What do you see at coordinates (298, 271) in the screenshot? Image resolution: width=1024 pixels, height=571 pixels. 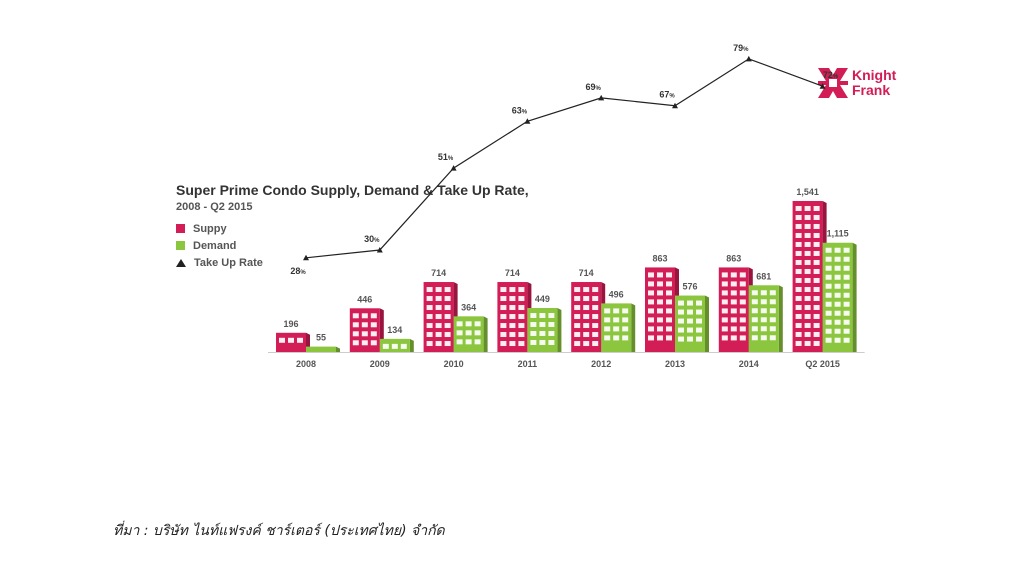 I see `take-up-rate-label: 28%` at bounding box center [298, 271].